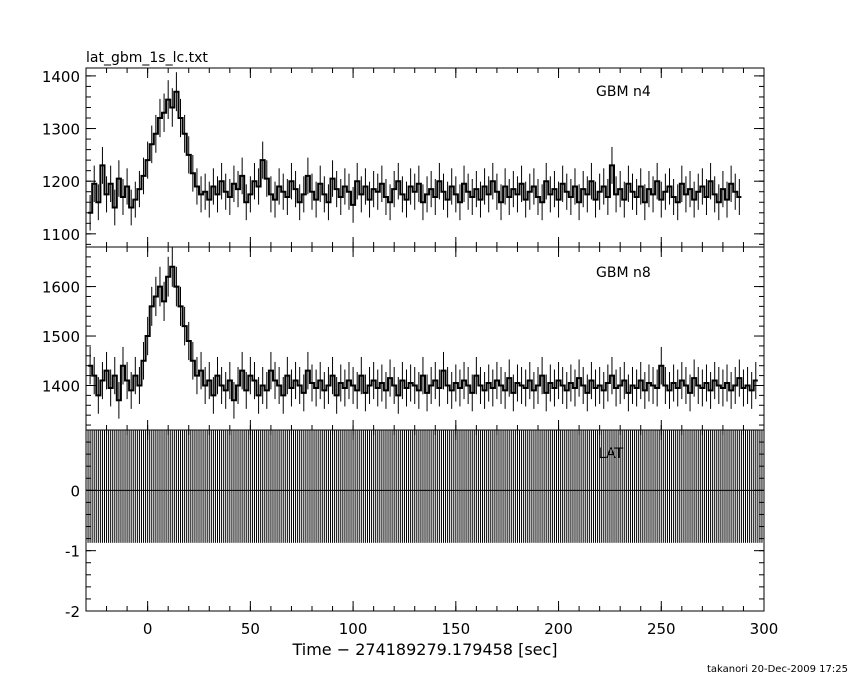 The image size is (850, 680). Describe the element at coordinates (61, 235) in the screenshot. I see `y-tick-label: 1100` at that location.